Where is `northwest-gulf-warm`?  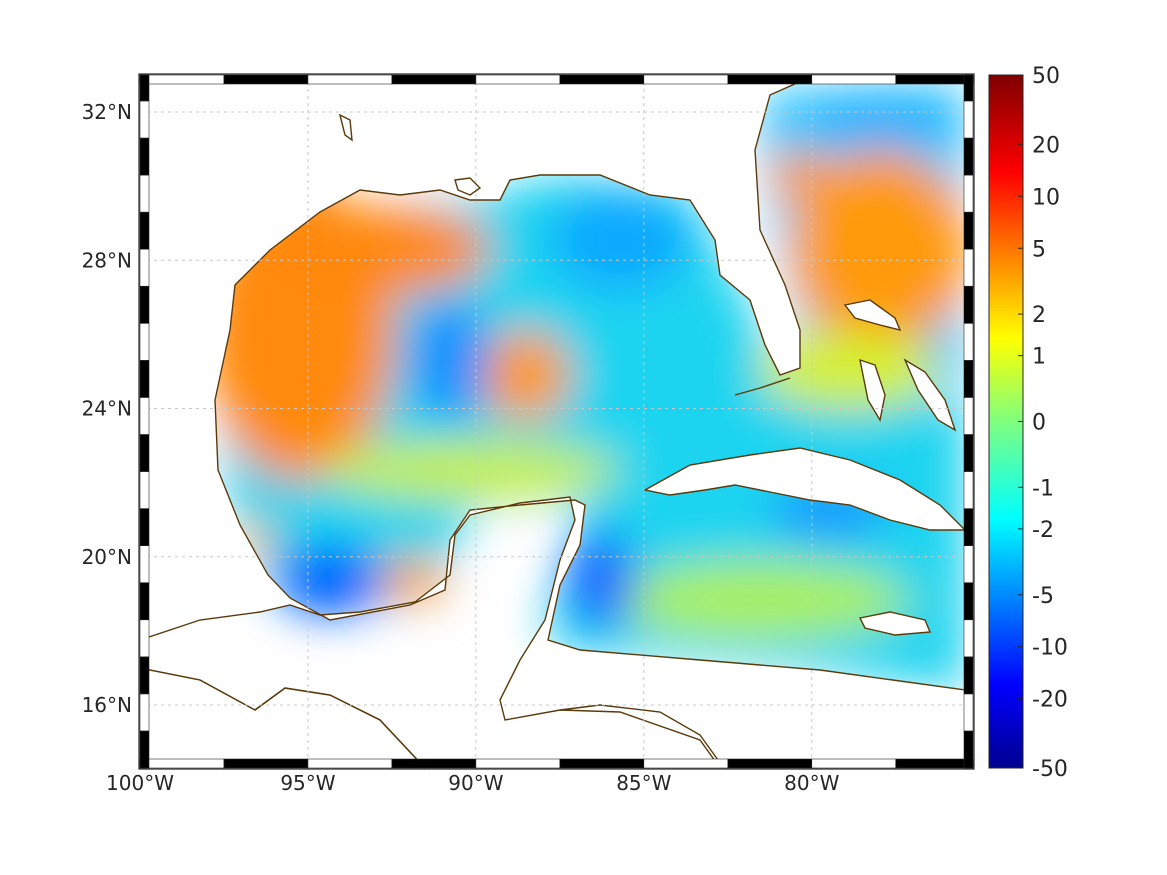 northwest-gulf-warm is located at coordinates (380, 250).